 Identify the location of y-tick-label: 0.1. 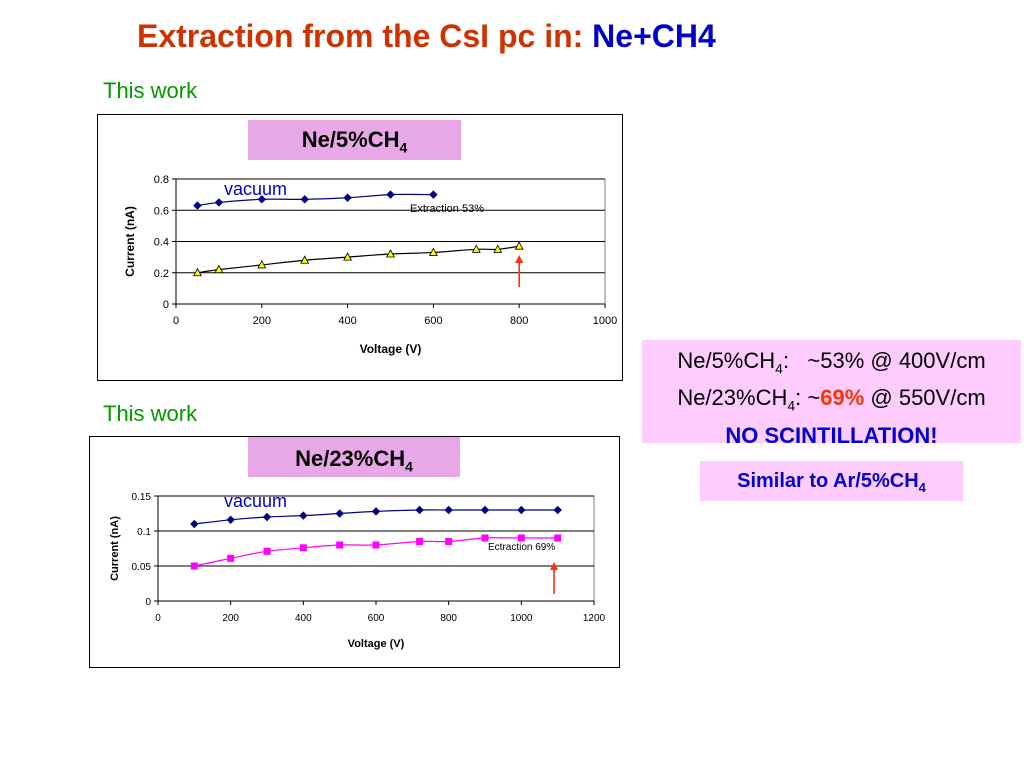
(144, 532).